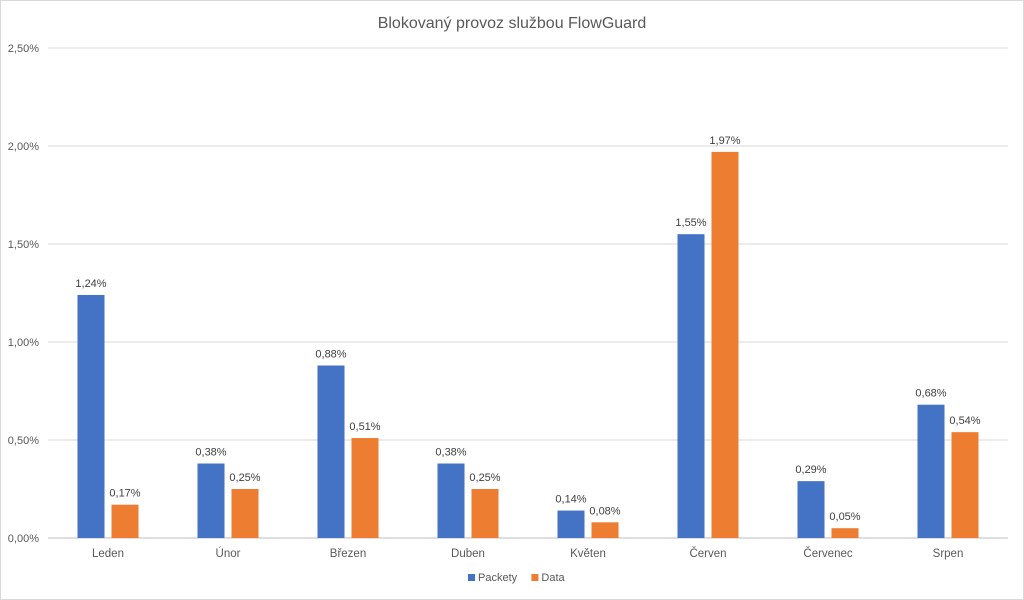 The height and width of the screenshot is (600, 1024). I want to click on category-label: Březen, so click(348, 554).